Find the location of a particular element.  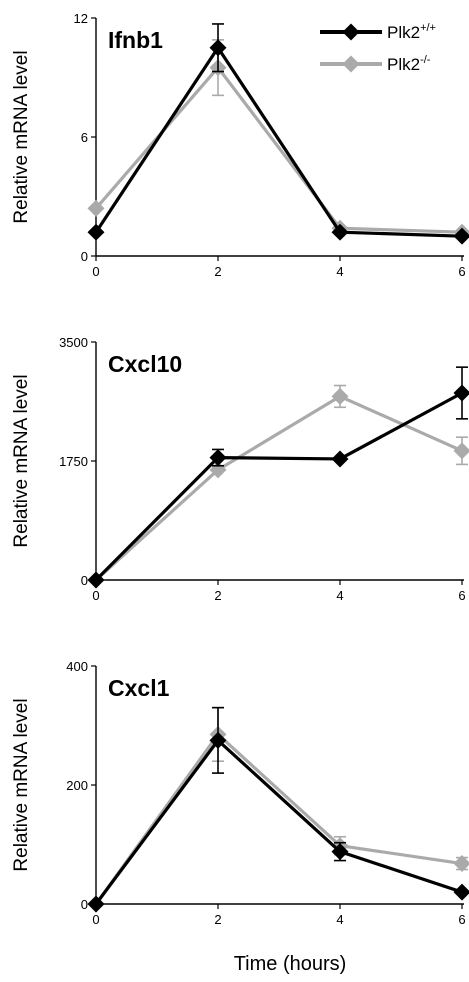

legend-label-superscript: +/+ is located at coordinates (428, 28).